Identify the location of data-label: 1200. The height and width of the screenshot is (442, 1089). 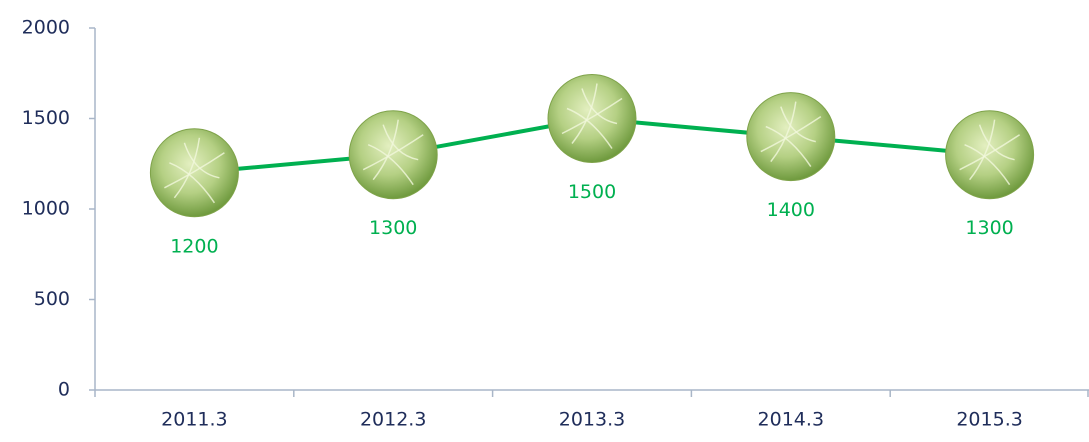
(194, 246).